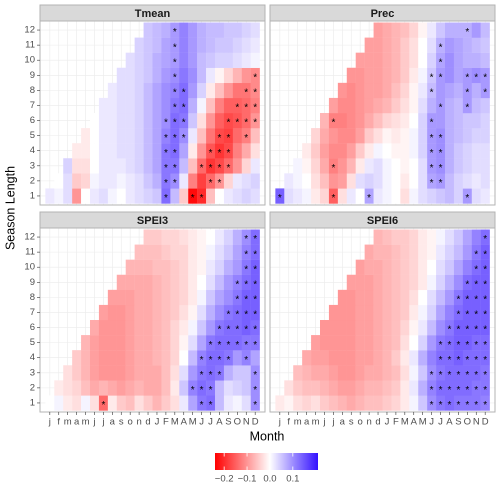 Image resolution: width=500 pixels, height=501 pixels. What do you see at coordinates (449, 422) in the screenshot?
I see `x-tick-label: A` at bounding box center [449, 422].